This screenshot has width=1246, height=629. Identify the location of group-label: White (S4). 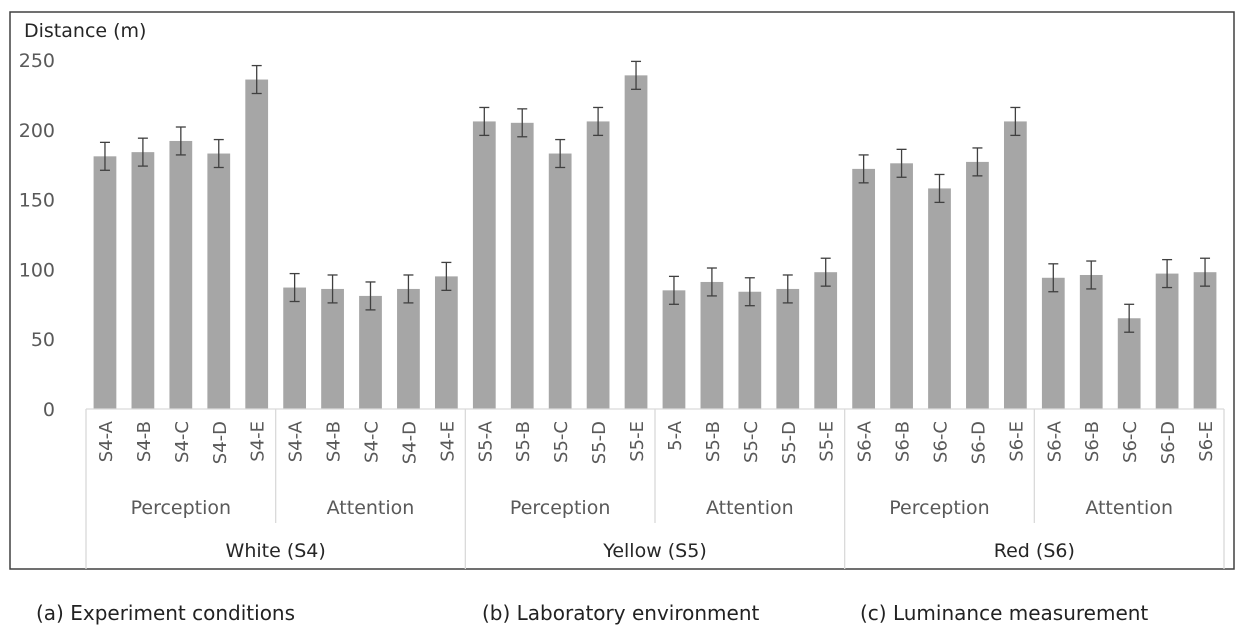
(276, 551).